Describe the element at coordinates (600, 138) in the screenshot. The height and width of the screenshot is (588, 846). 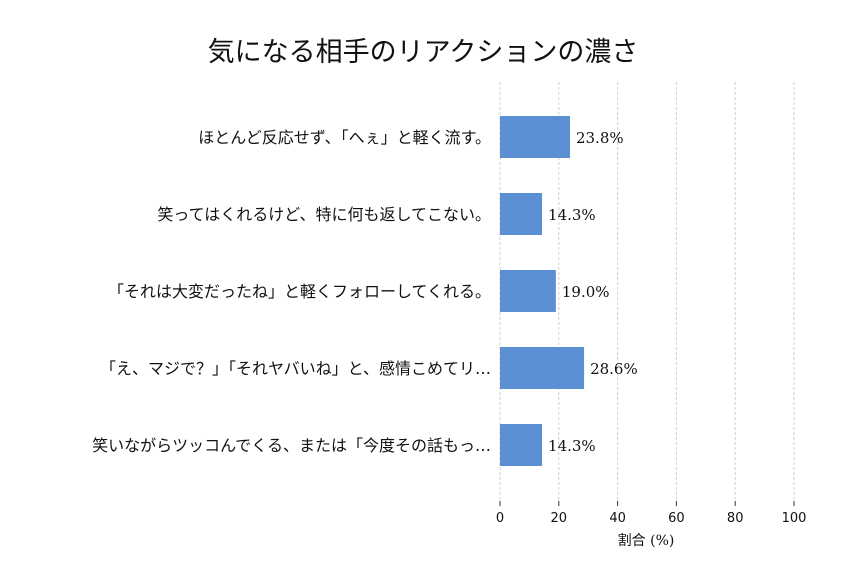
I see `value-label: 23.8%` at that location.